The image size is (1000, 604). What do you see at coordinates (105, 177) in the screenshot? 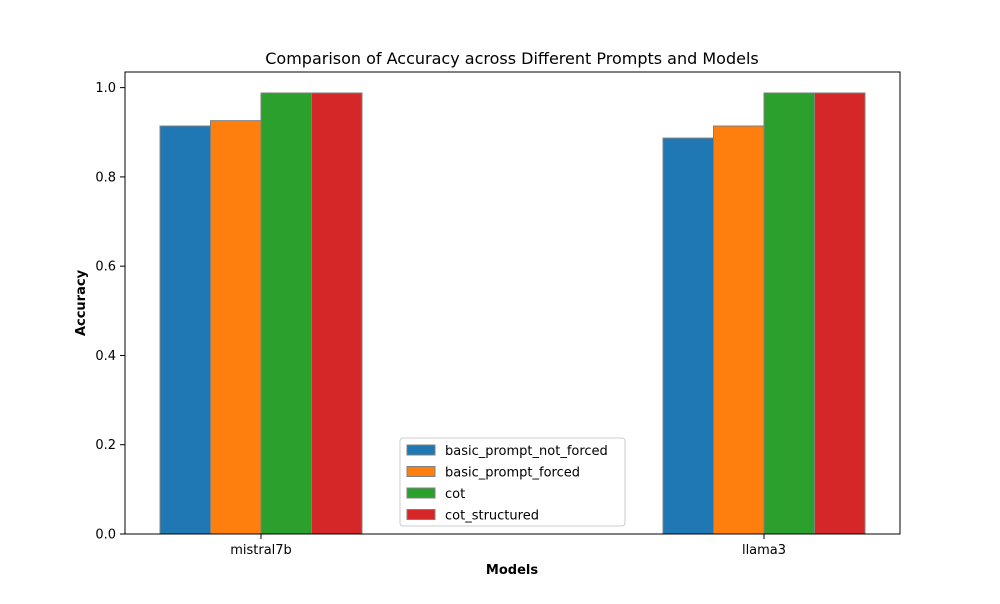
I see `y-tick-label: 0.8` at bounding box center [105, 177].